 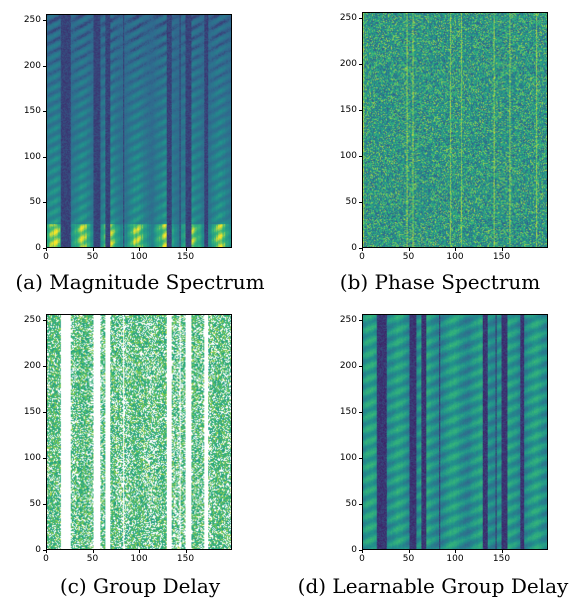 I want to click on caption-c: (c) Group Delay, so click(x=140, y=586).